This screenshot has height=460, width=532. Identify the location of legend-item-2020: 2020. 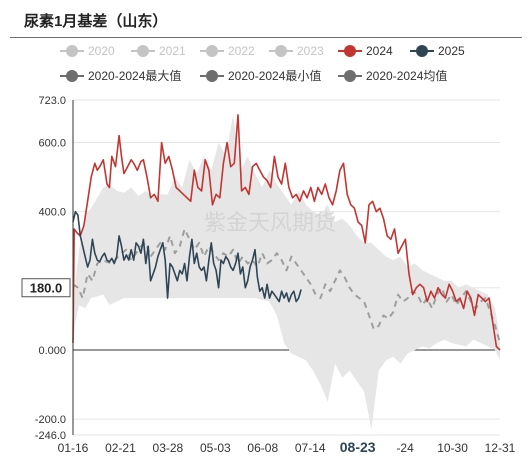
(87, 51).